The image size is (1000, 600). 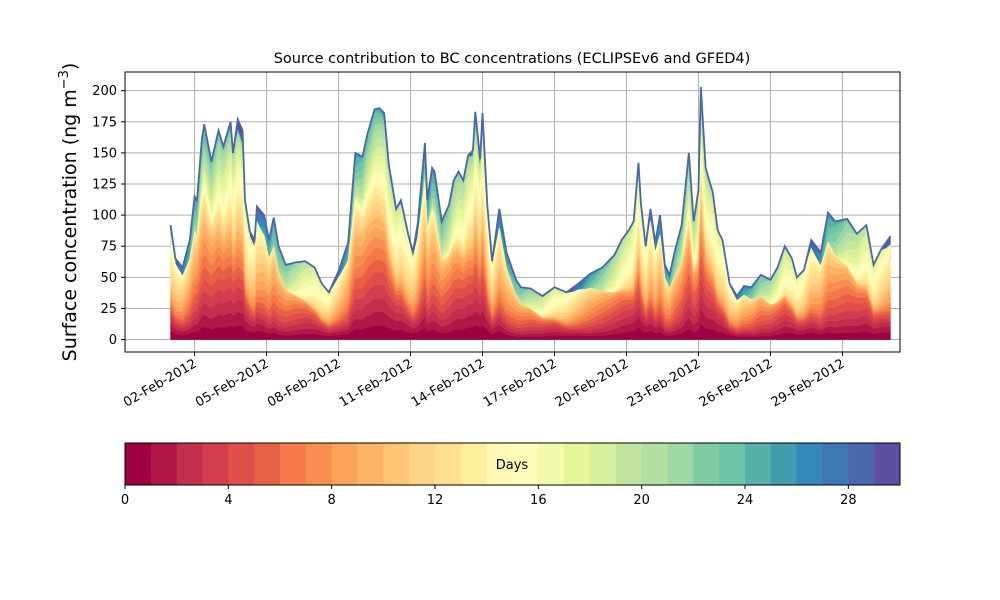 I want to click on y-axis: 0 25 50 75 100 125 150 175 200, so click(x=108, y=216).